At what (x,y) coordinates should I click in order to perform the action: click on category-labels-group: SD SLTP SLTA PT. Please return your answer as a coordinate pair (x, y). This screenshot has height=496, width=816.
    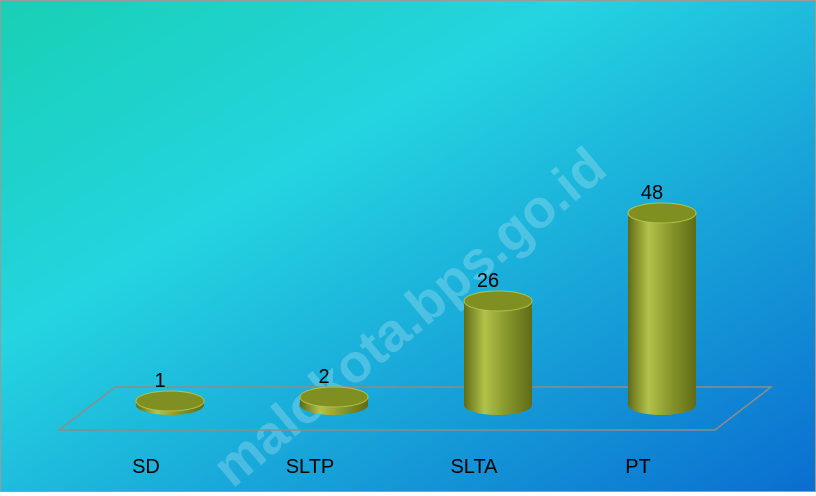
    Looking at the image, I should click on (391, 467).